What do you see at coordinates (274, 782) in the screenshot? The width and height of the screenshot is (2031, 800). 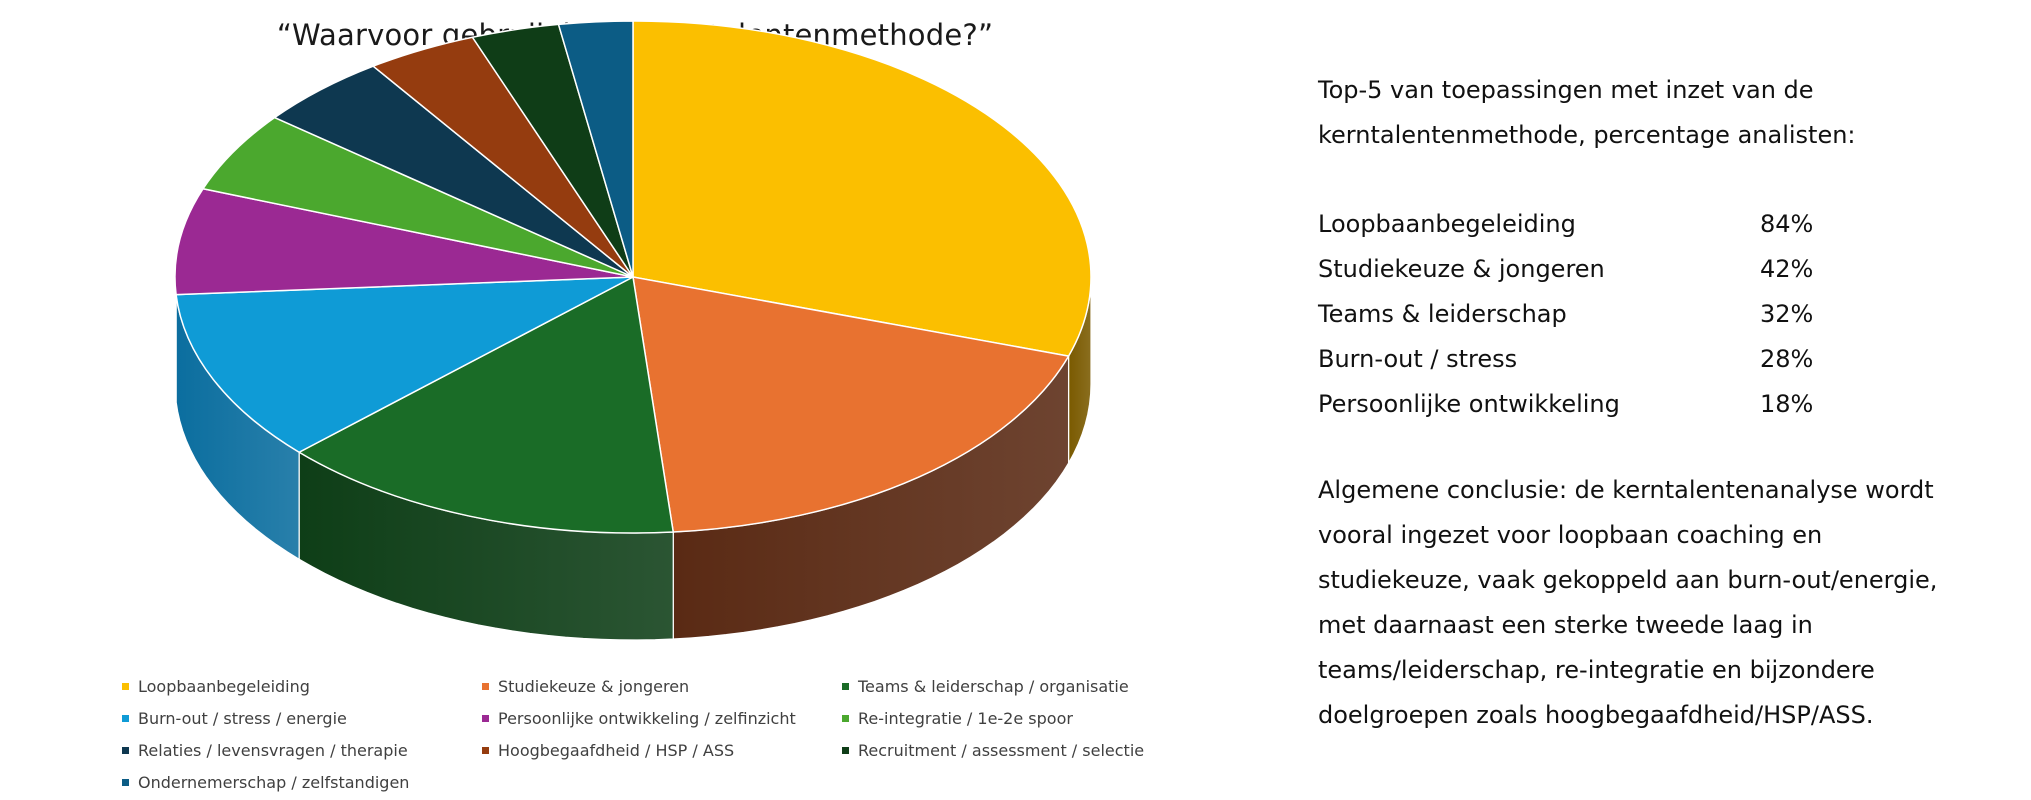 I see `legend-label: Ondernemerschap / zelfstandigen` at bounding box center [274, 782].